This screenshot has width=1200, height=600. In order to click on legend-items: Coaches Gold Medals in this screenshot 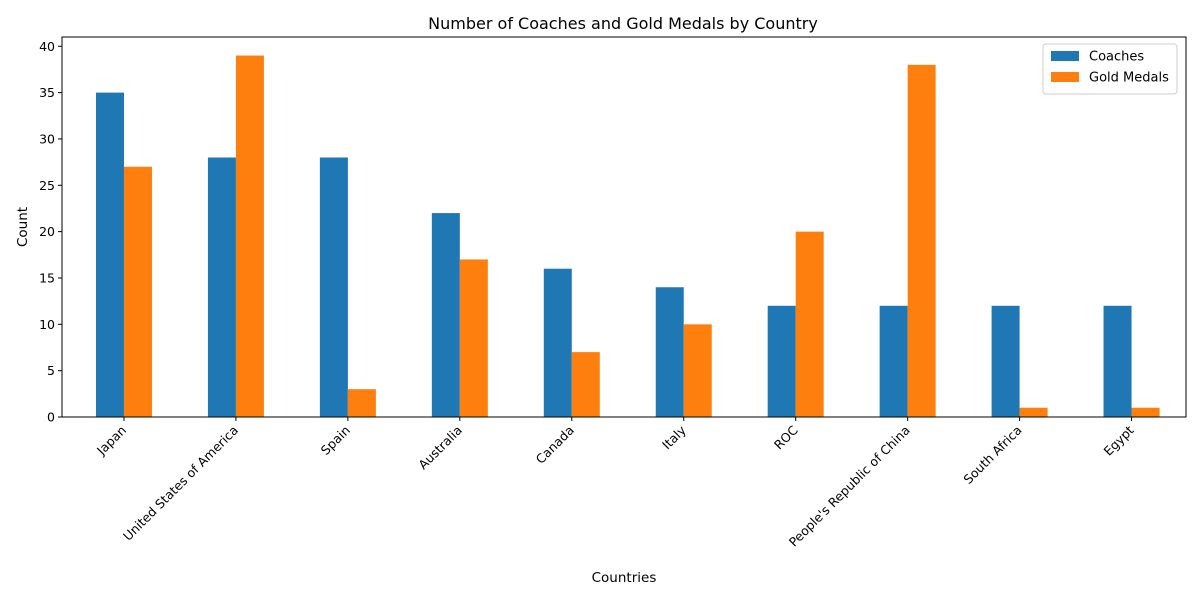, I will do `click(1110, 68)`.